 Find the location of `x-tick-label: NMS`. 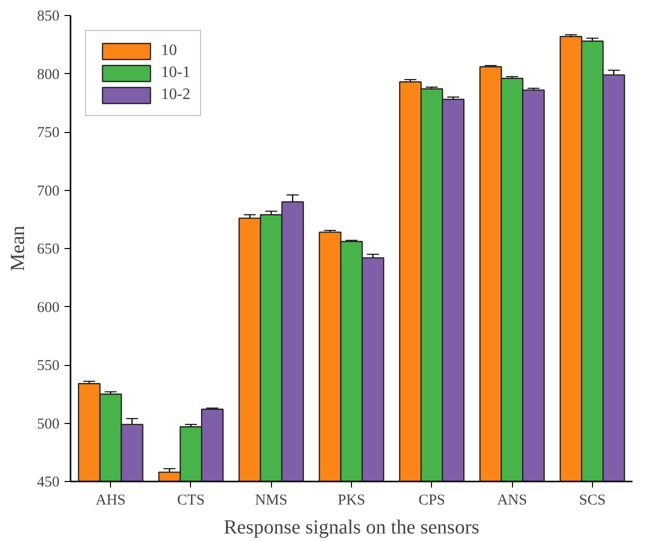

x-tick-label: NMS is located at coordinates (271, 500).